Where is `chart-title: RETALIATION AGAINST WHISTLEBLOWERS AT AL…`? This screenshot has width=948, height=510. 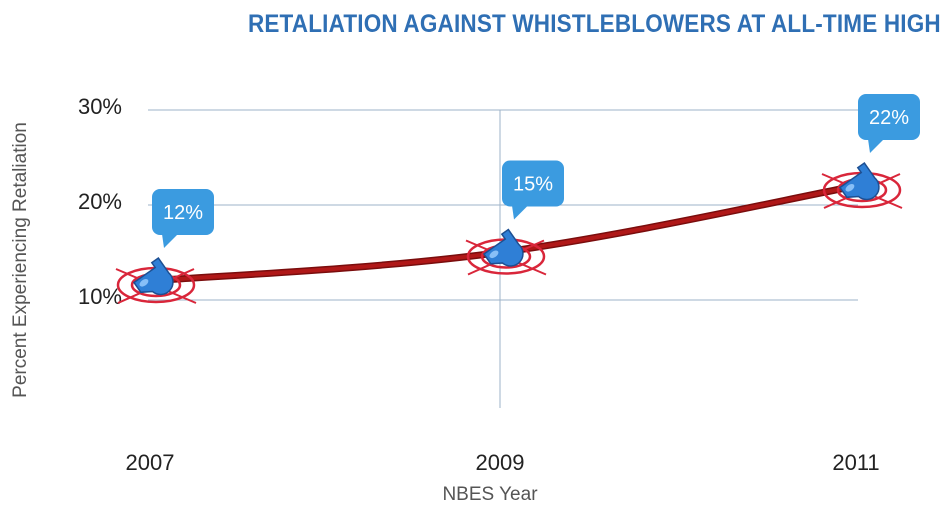
chart-title: RETALIATION AGAINST WHISTLEBLOWERS AT AL… is located at coordinates (594, 24).